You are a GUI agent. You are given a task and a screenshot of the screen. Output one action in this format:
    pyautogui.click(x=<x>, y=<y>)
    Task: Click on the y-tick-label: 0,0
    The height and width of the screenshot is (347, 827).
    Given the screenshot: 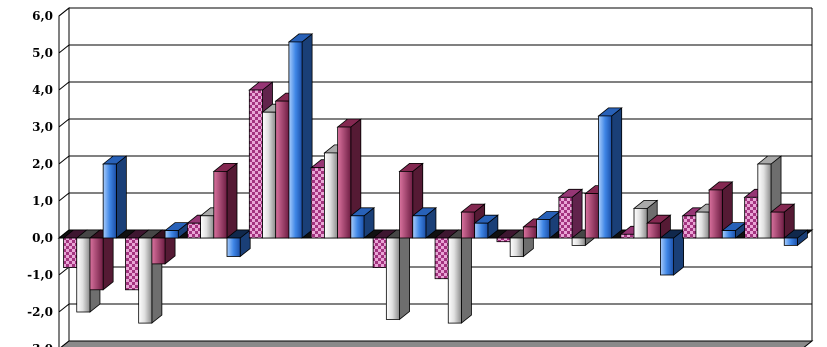 What is the action you would take?
    pyautogui.click(x=42, y=238)
    